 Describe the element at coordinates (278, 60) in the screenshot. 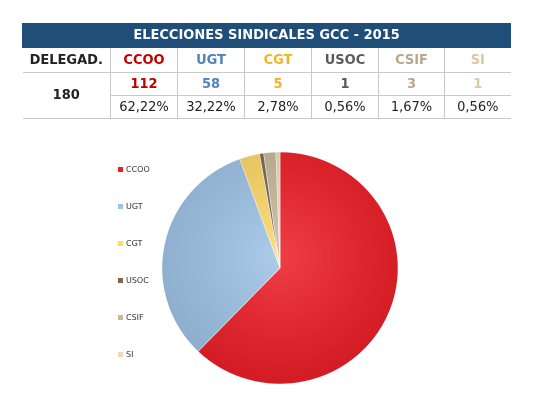

I see `union-header-cgt: CGT` at that location.